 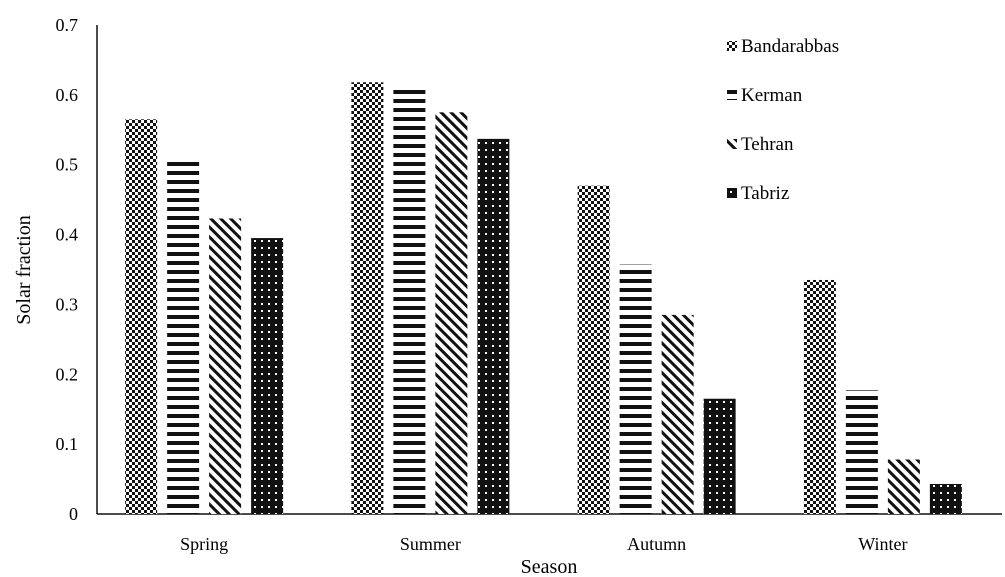 What do you see at coordinates (732, 95) in the screenshot?
I see `legend-swatch-kerman` at bounding box center [732, 95].